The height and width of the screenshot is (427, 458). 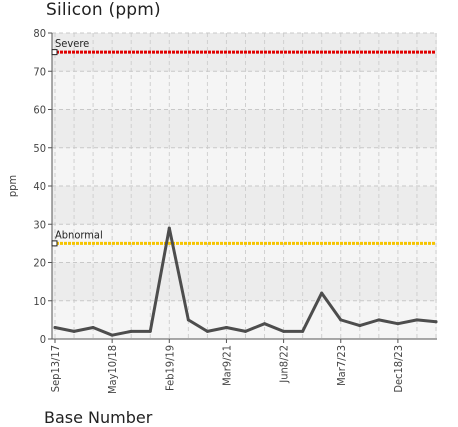 What do you see at coordinates (398, 369) in the screenshot?
I see `x-tick-label: Dec18/23` at bounding box center [398, 369].